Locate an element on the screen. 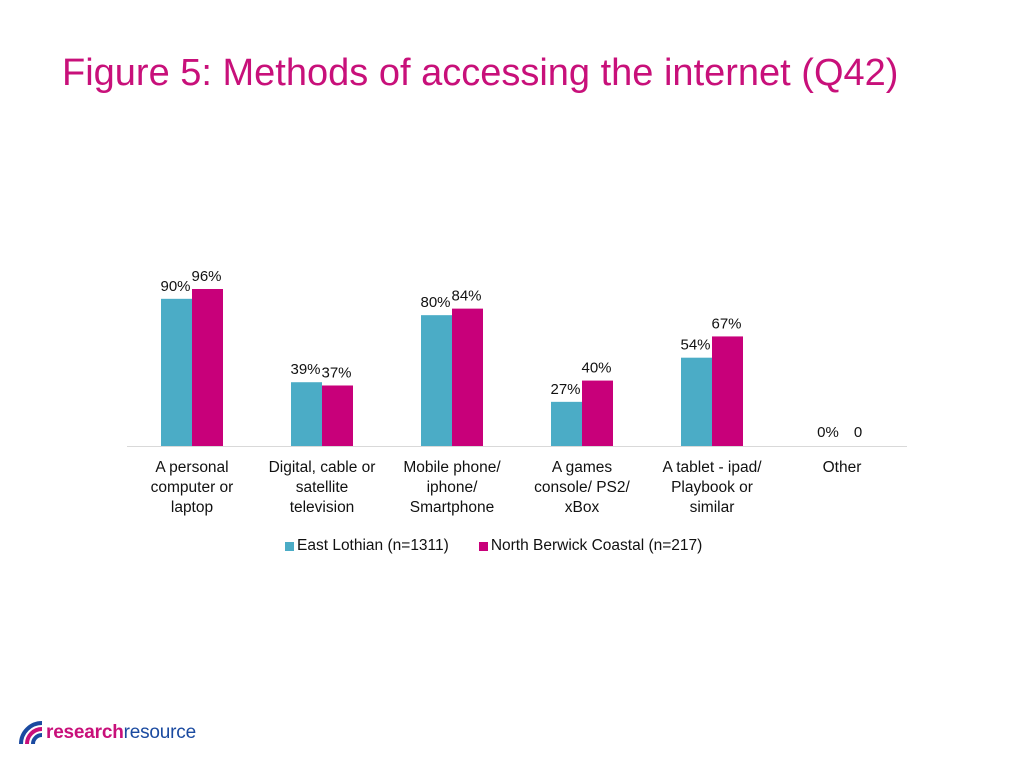 The height and width of the screenshot is (768, 1024). legend-swatch-east-lothian is located at coordinates (289, 546).